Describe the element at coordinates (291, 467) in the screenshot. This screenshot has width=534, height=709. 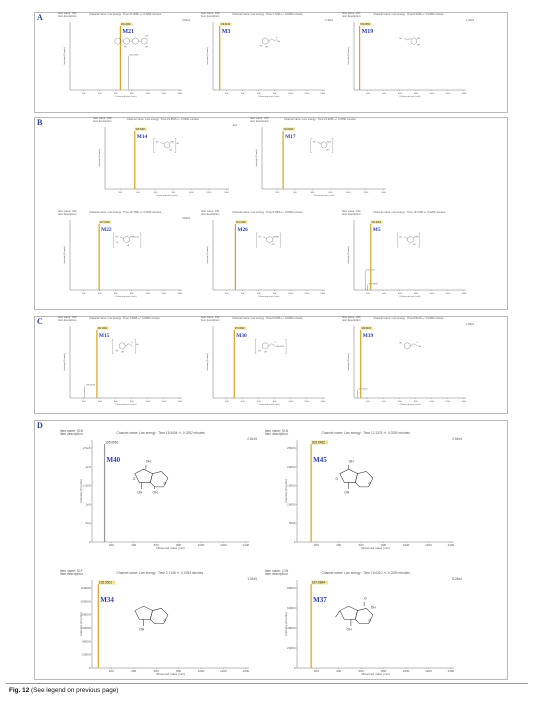
I see `y-tick-label: 20000` at that location.